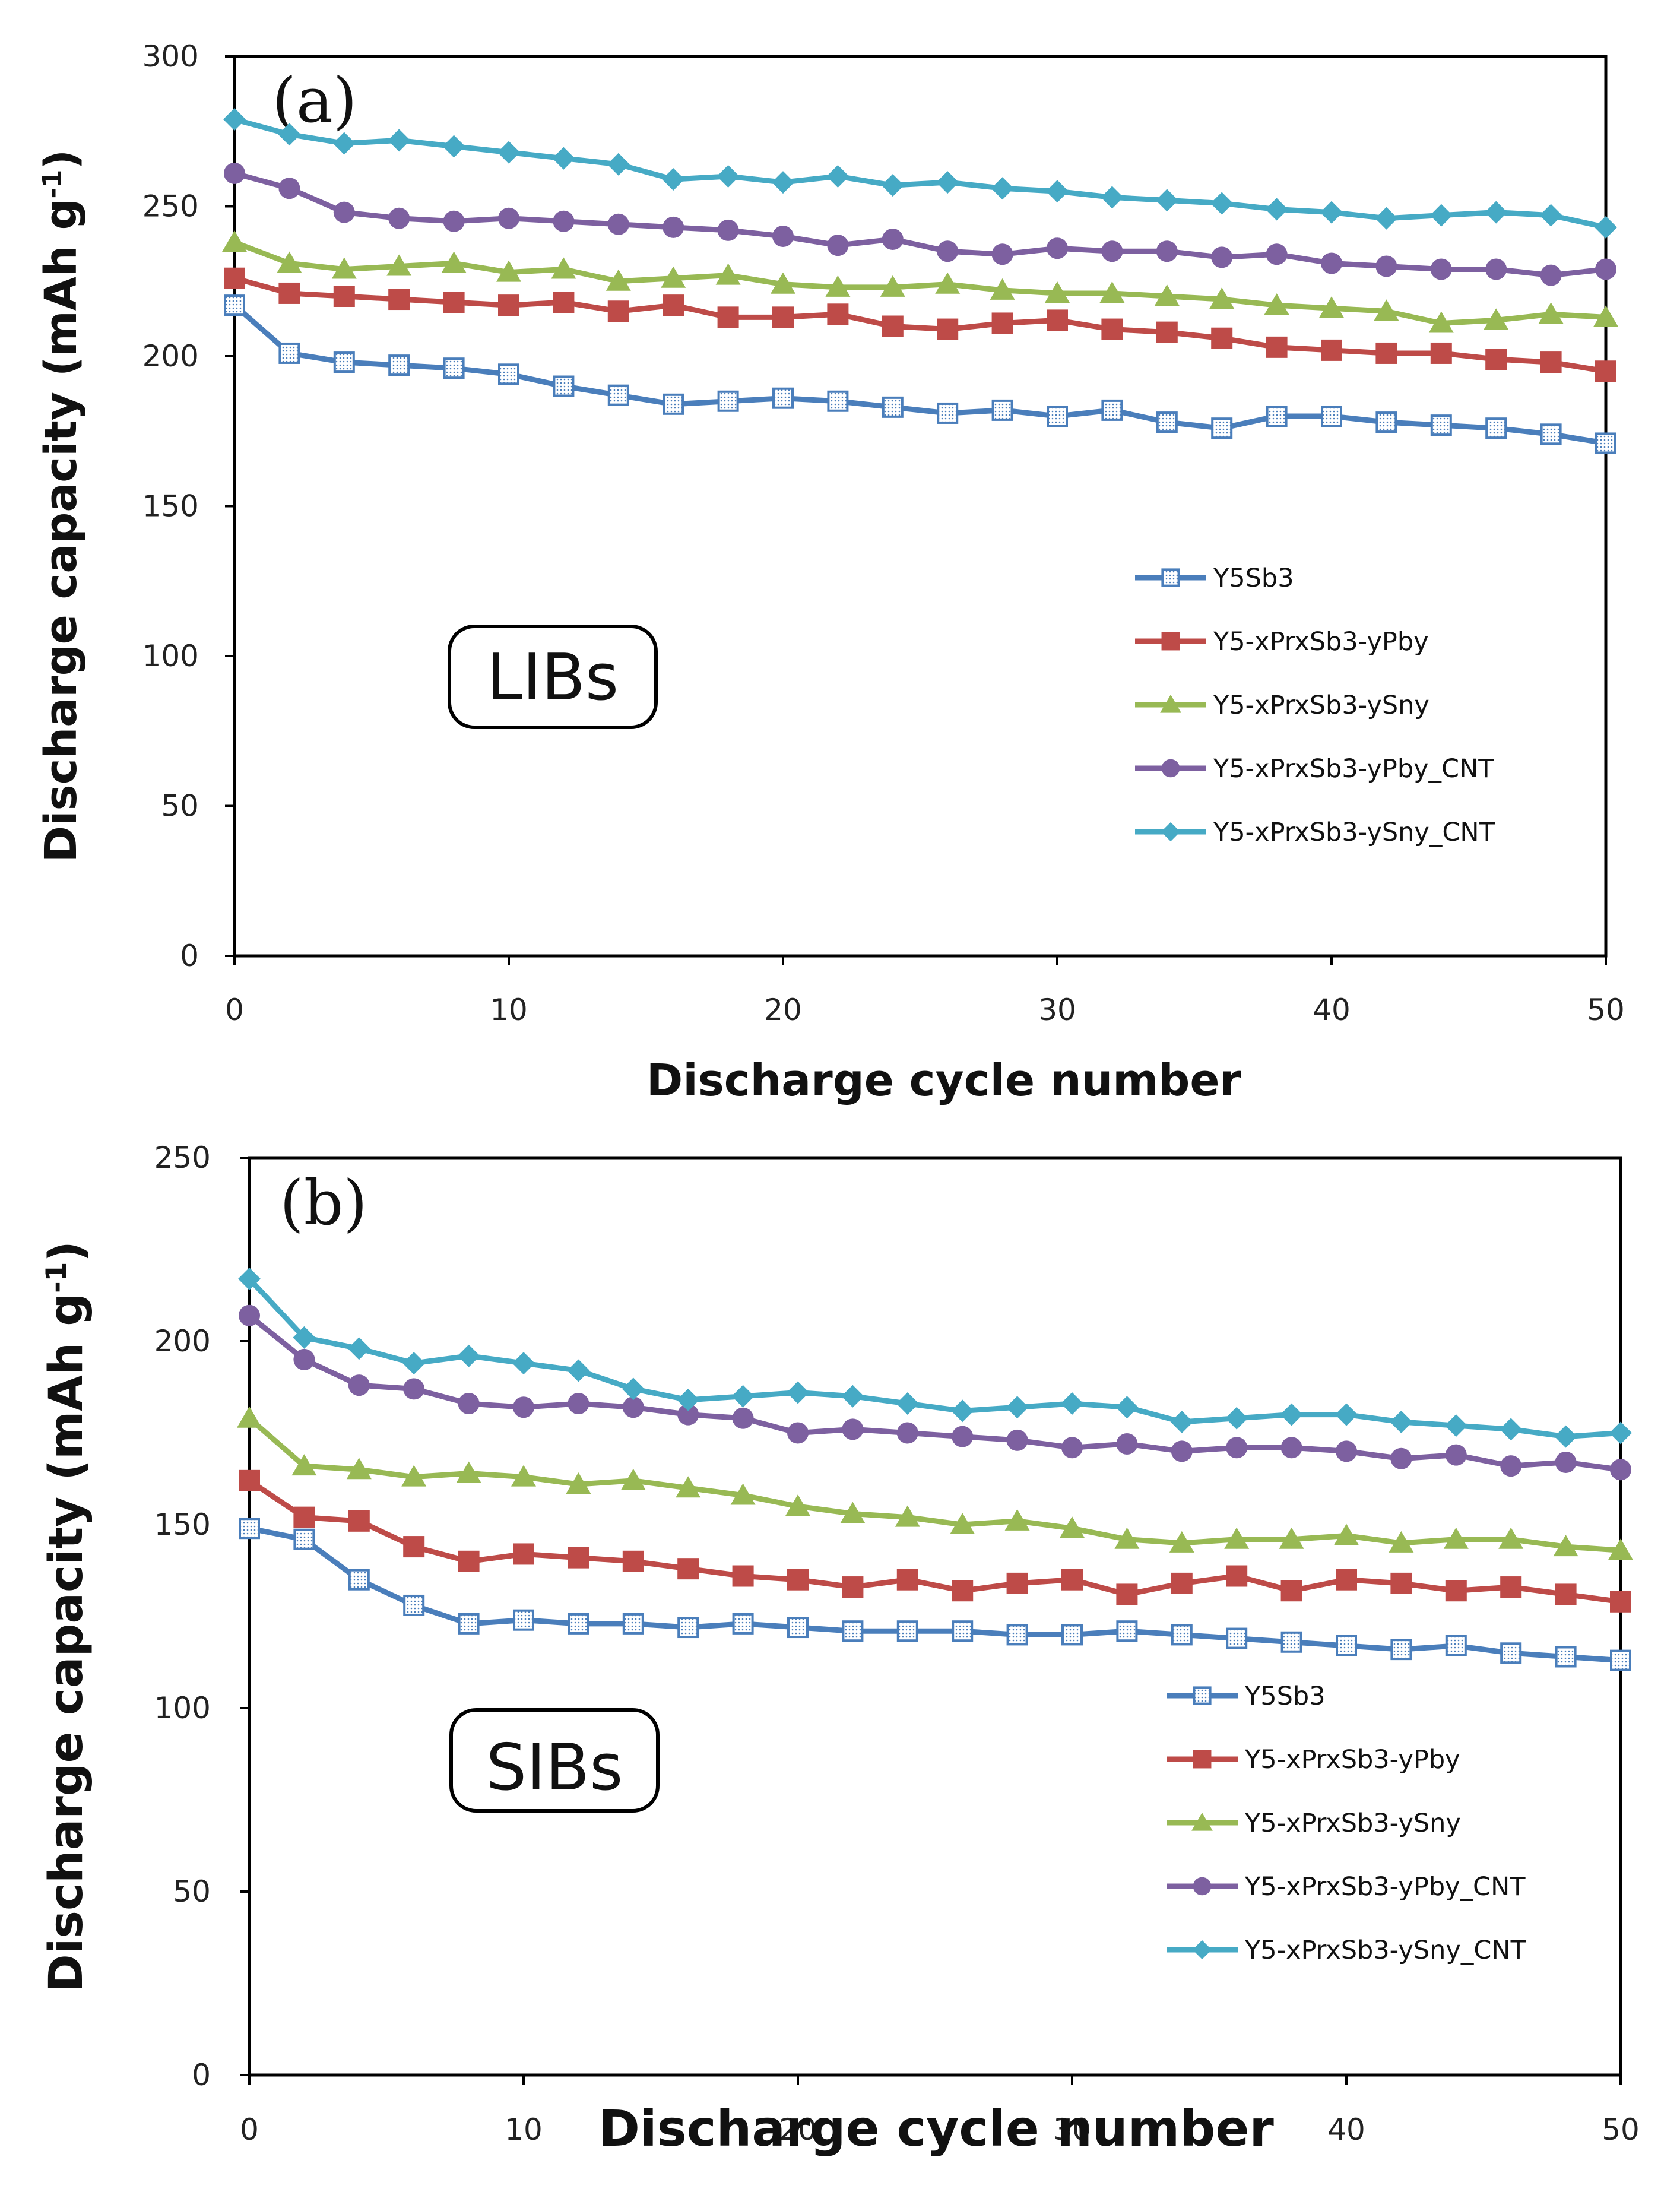  What do you see at coordinates (1385, 1950) in the screenshot?
I see `legend-label: Y5-xPrxSb3-ySny_CNT` at bounding box center [1385, 1950].